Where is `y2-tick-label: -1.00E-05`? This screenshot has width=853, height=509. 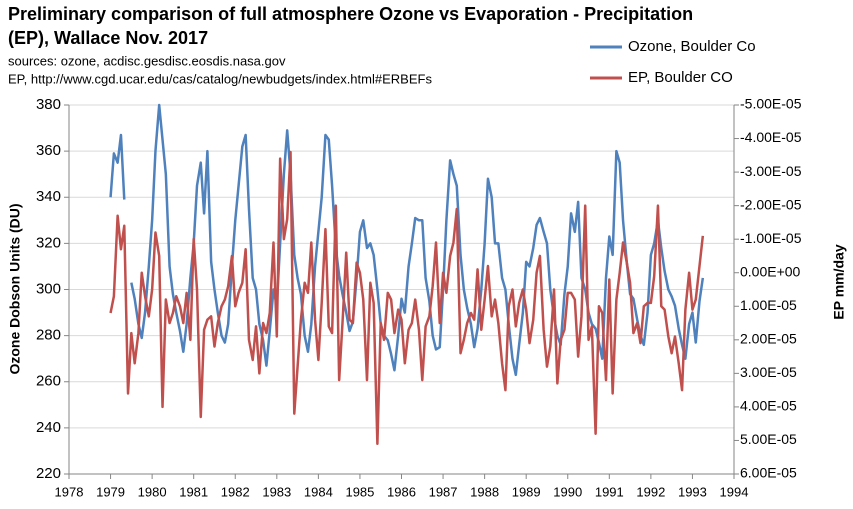 y2-tick-label: -1.00E-05 is located at coordinates (771, 238).